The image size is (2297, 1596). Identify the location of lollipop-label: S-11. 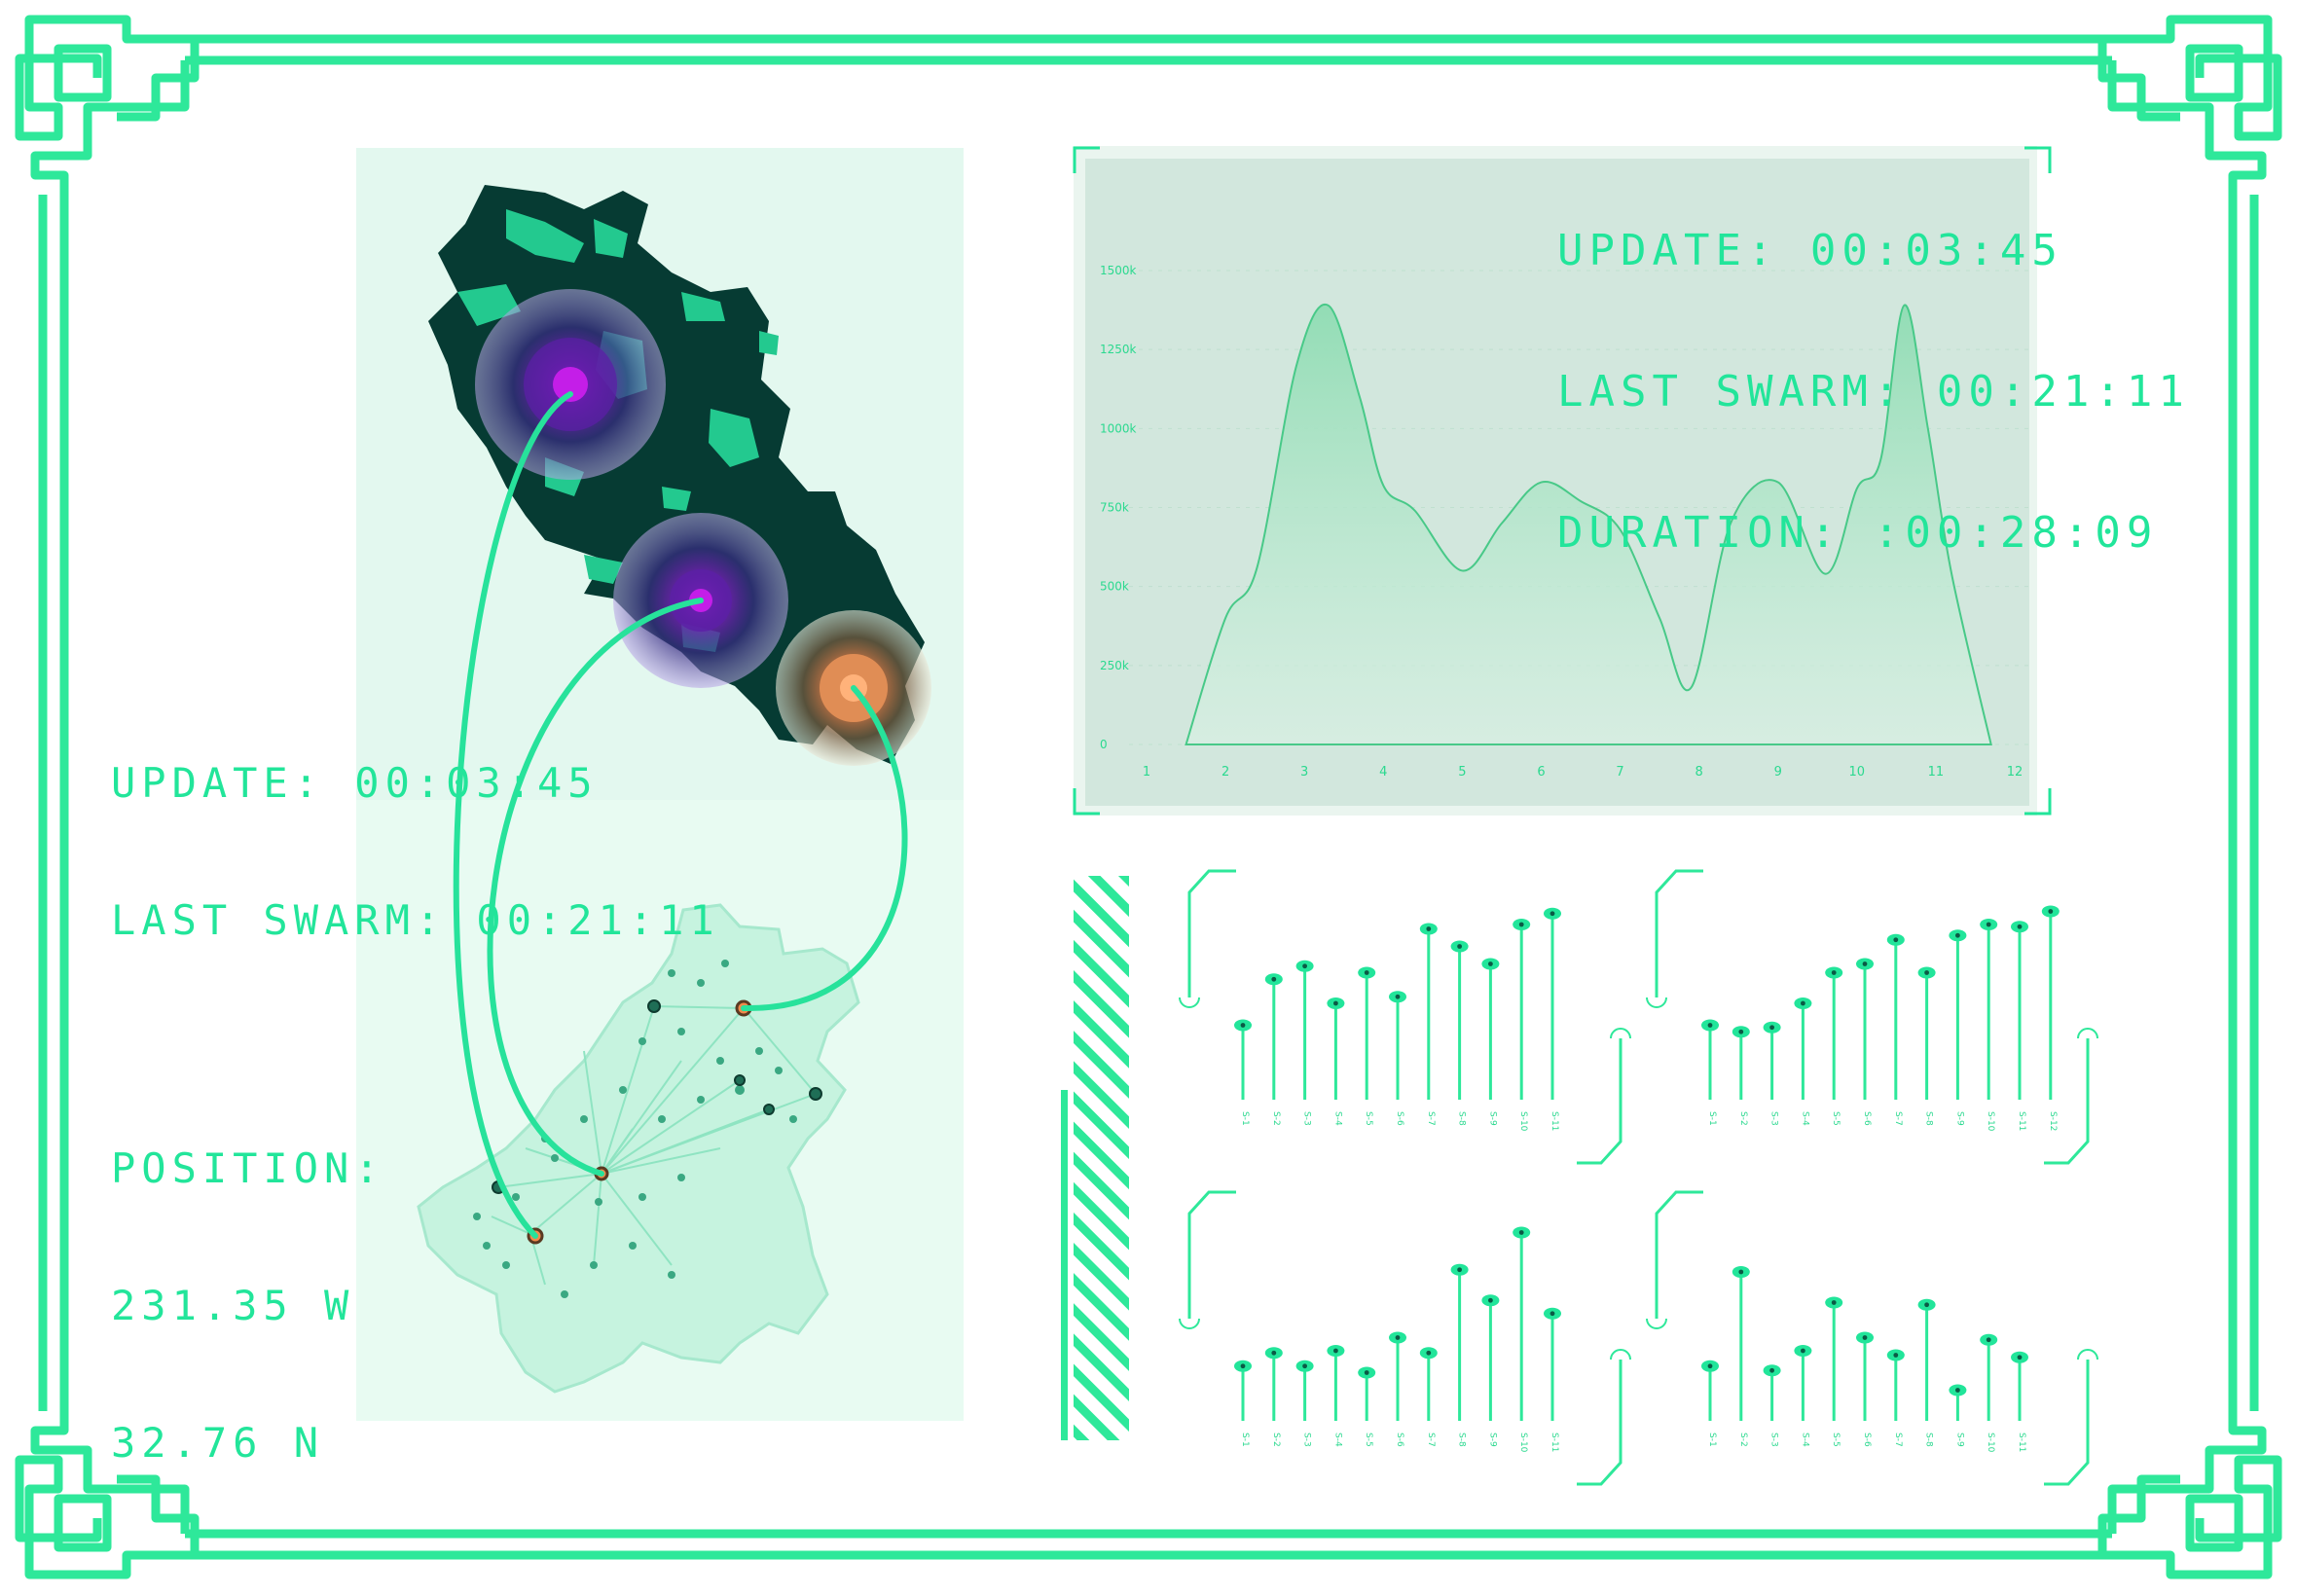
(1554, 1121).